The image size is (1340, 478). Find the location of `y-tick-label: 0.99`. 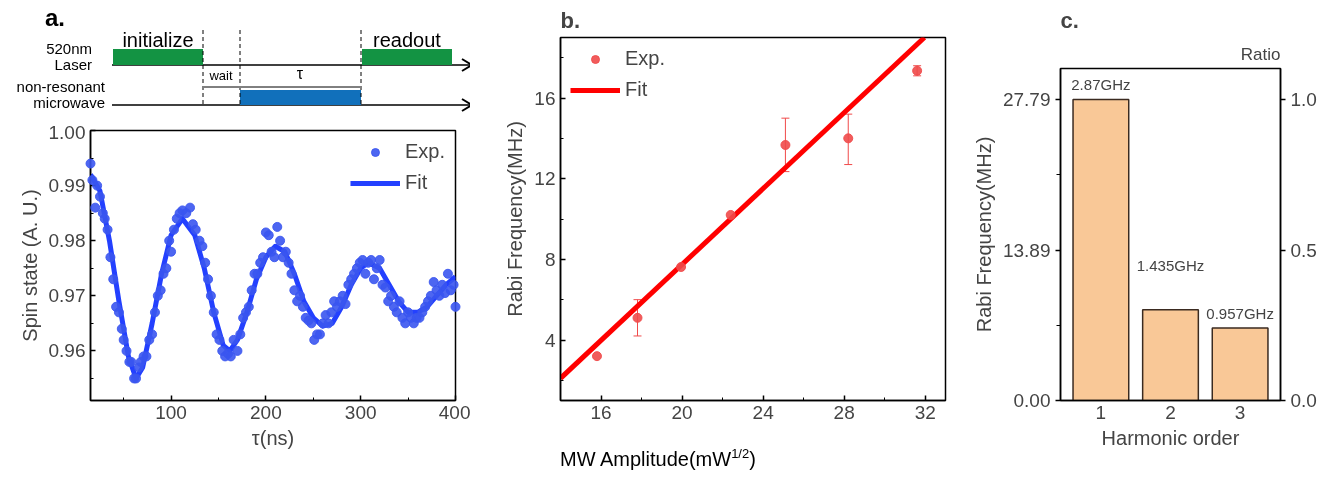

y-tick-label: 0.99 is located at coordinates (67, 186).